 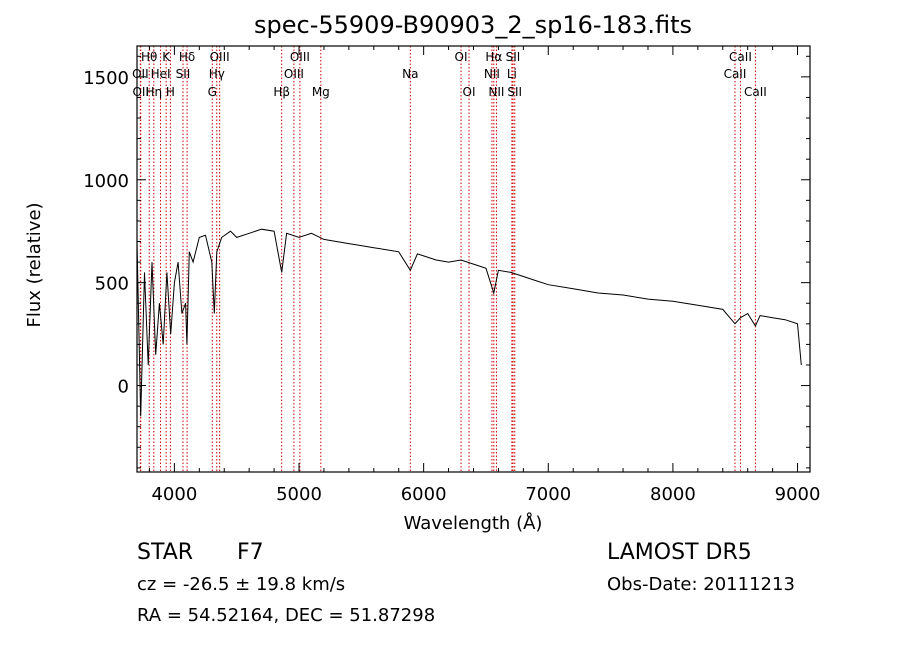 What do you see at coordinates (740, 57) in the screenshot?
I see `line-label-8: CaII` at bounding box center [740, 57].